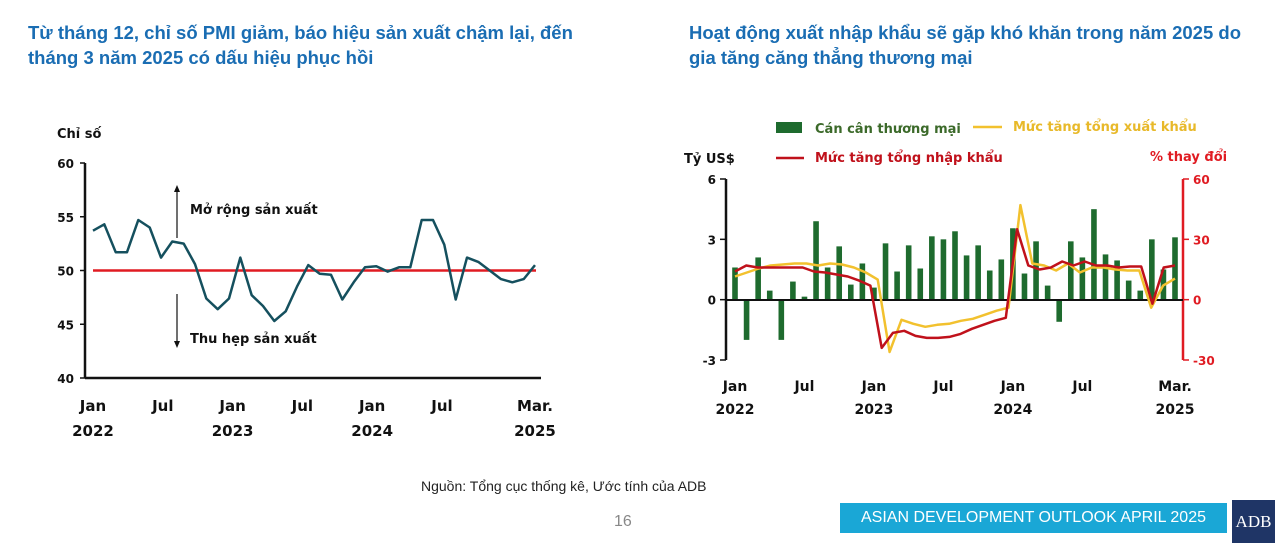 This screenshot has height=549, width=1280. I want to click on import-growth-line, so click(955, 289).